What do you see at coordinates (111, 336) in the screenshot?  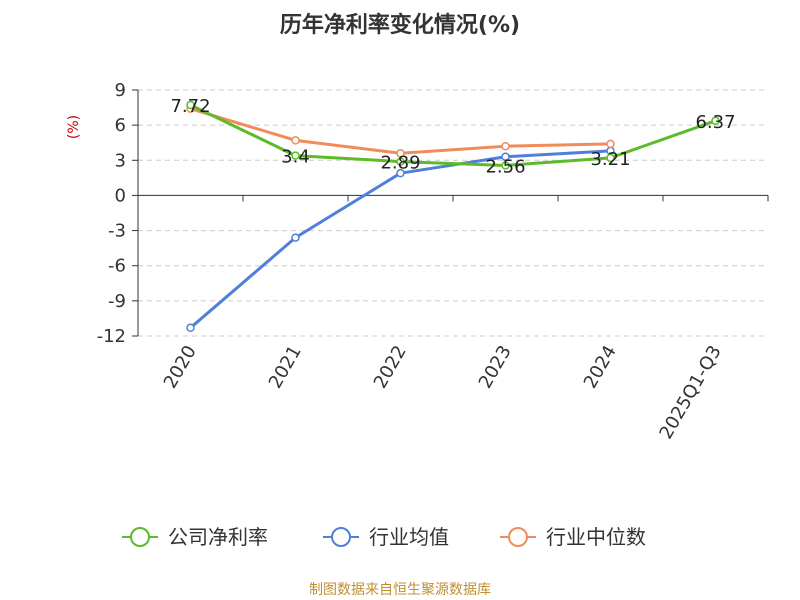 I see `y-tick-label: -12` at bounding box center [111, 336].